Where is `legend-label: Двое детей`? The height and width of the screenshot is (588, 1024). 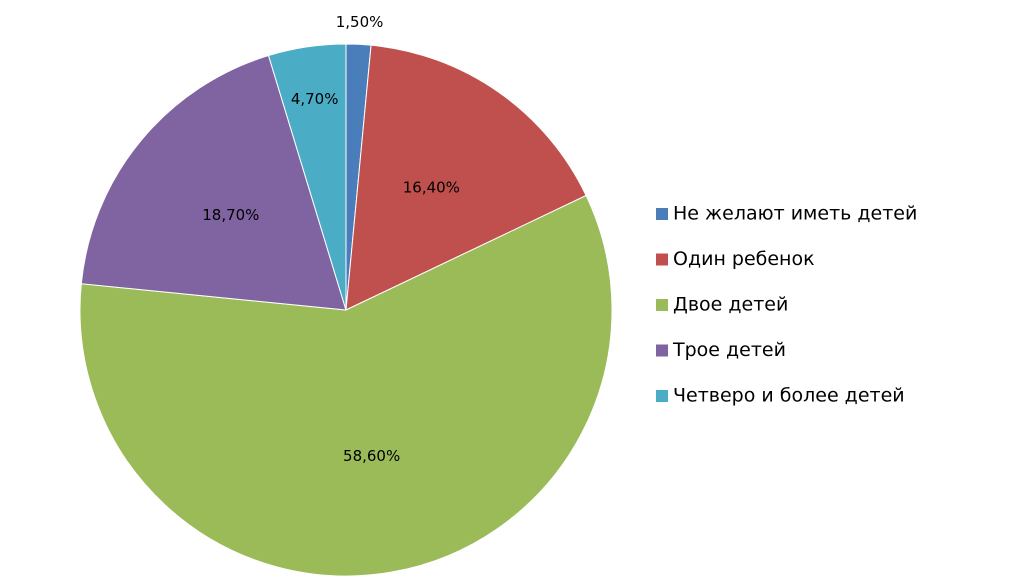 legend-label: Двое детей is located at coordinates (730, 305).